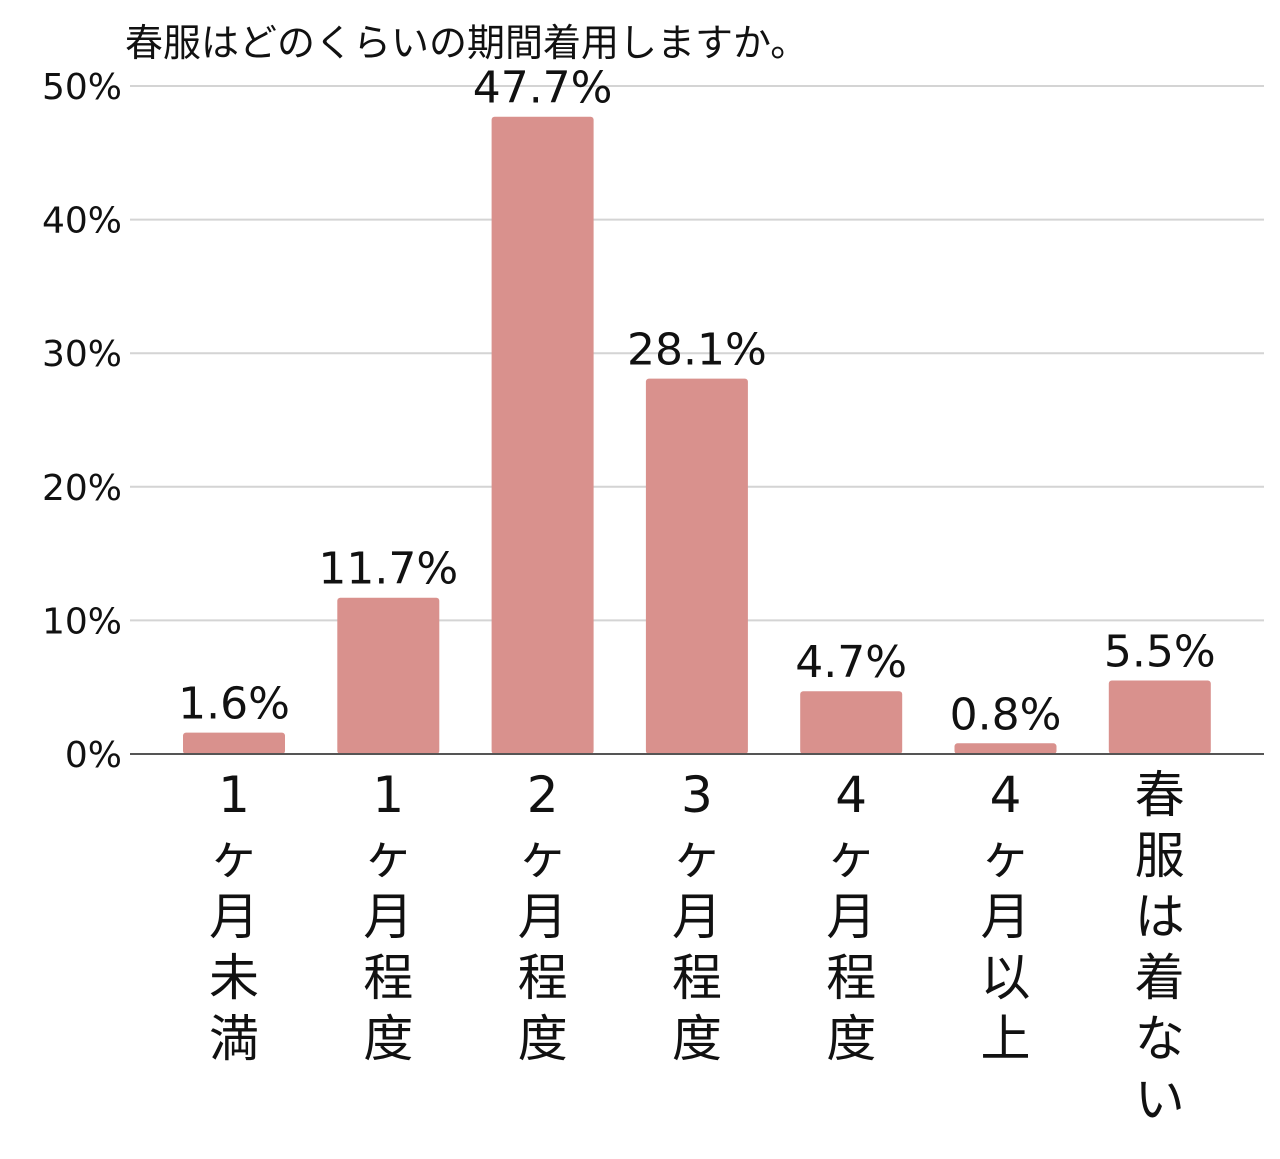 The height and width of the screenshot is (1159, 1280). What do you see at coordinates (388, 917) in the screenshot?
I see `x-category-label: 1 ヶ月程度` at bounding box center [388, 917].